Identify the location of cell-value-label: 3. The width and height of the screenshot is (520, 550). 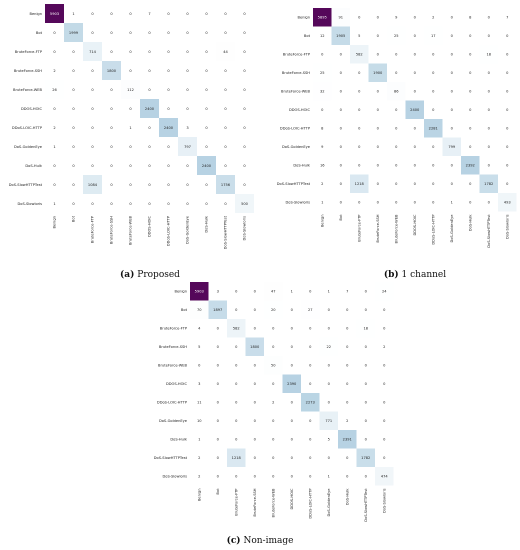
(199, 384).